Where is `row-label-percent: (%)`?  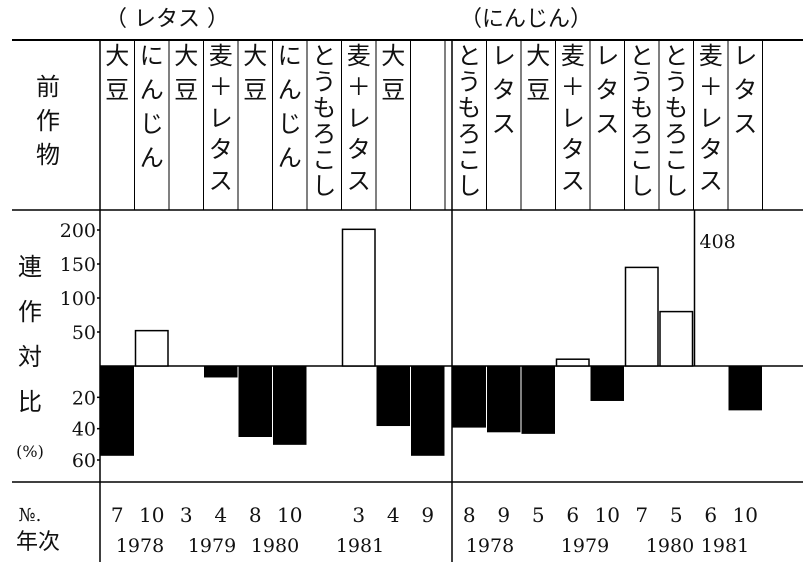
row-label-percent: (%) is located at coordinates (30, 451).